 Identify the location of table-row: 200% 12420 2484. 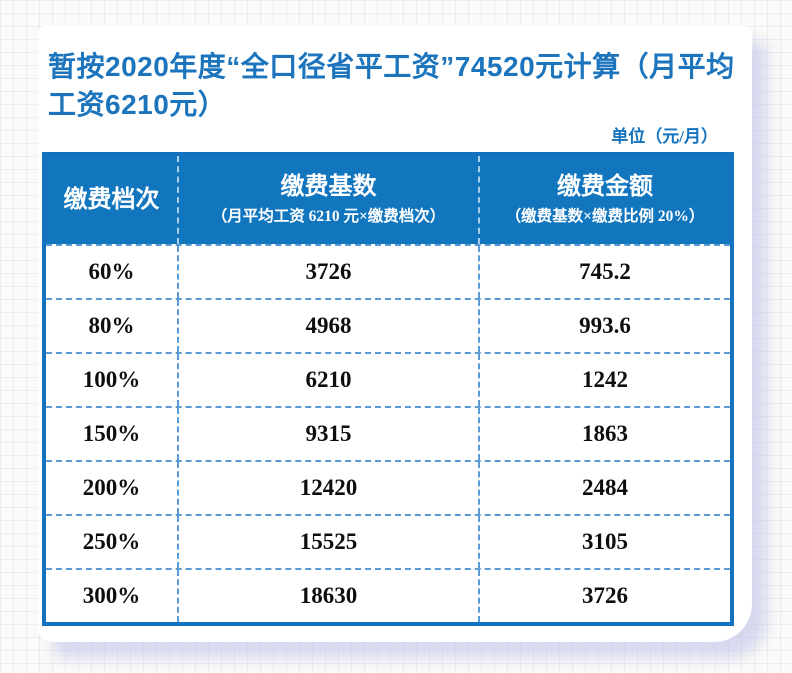
(388, 487).